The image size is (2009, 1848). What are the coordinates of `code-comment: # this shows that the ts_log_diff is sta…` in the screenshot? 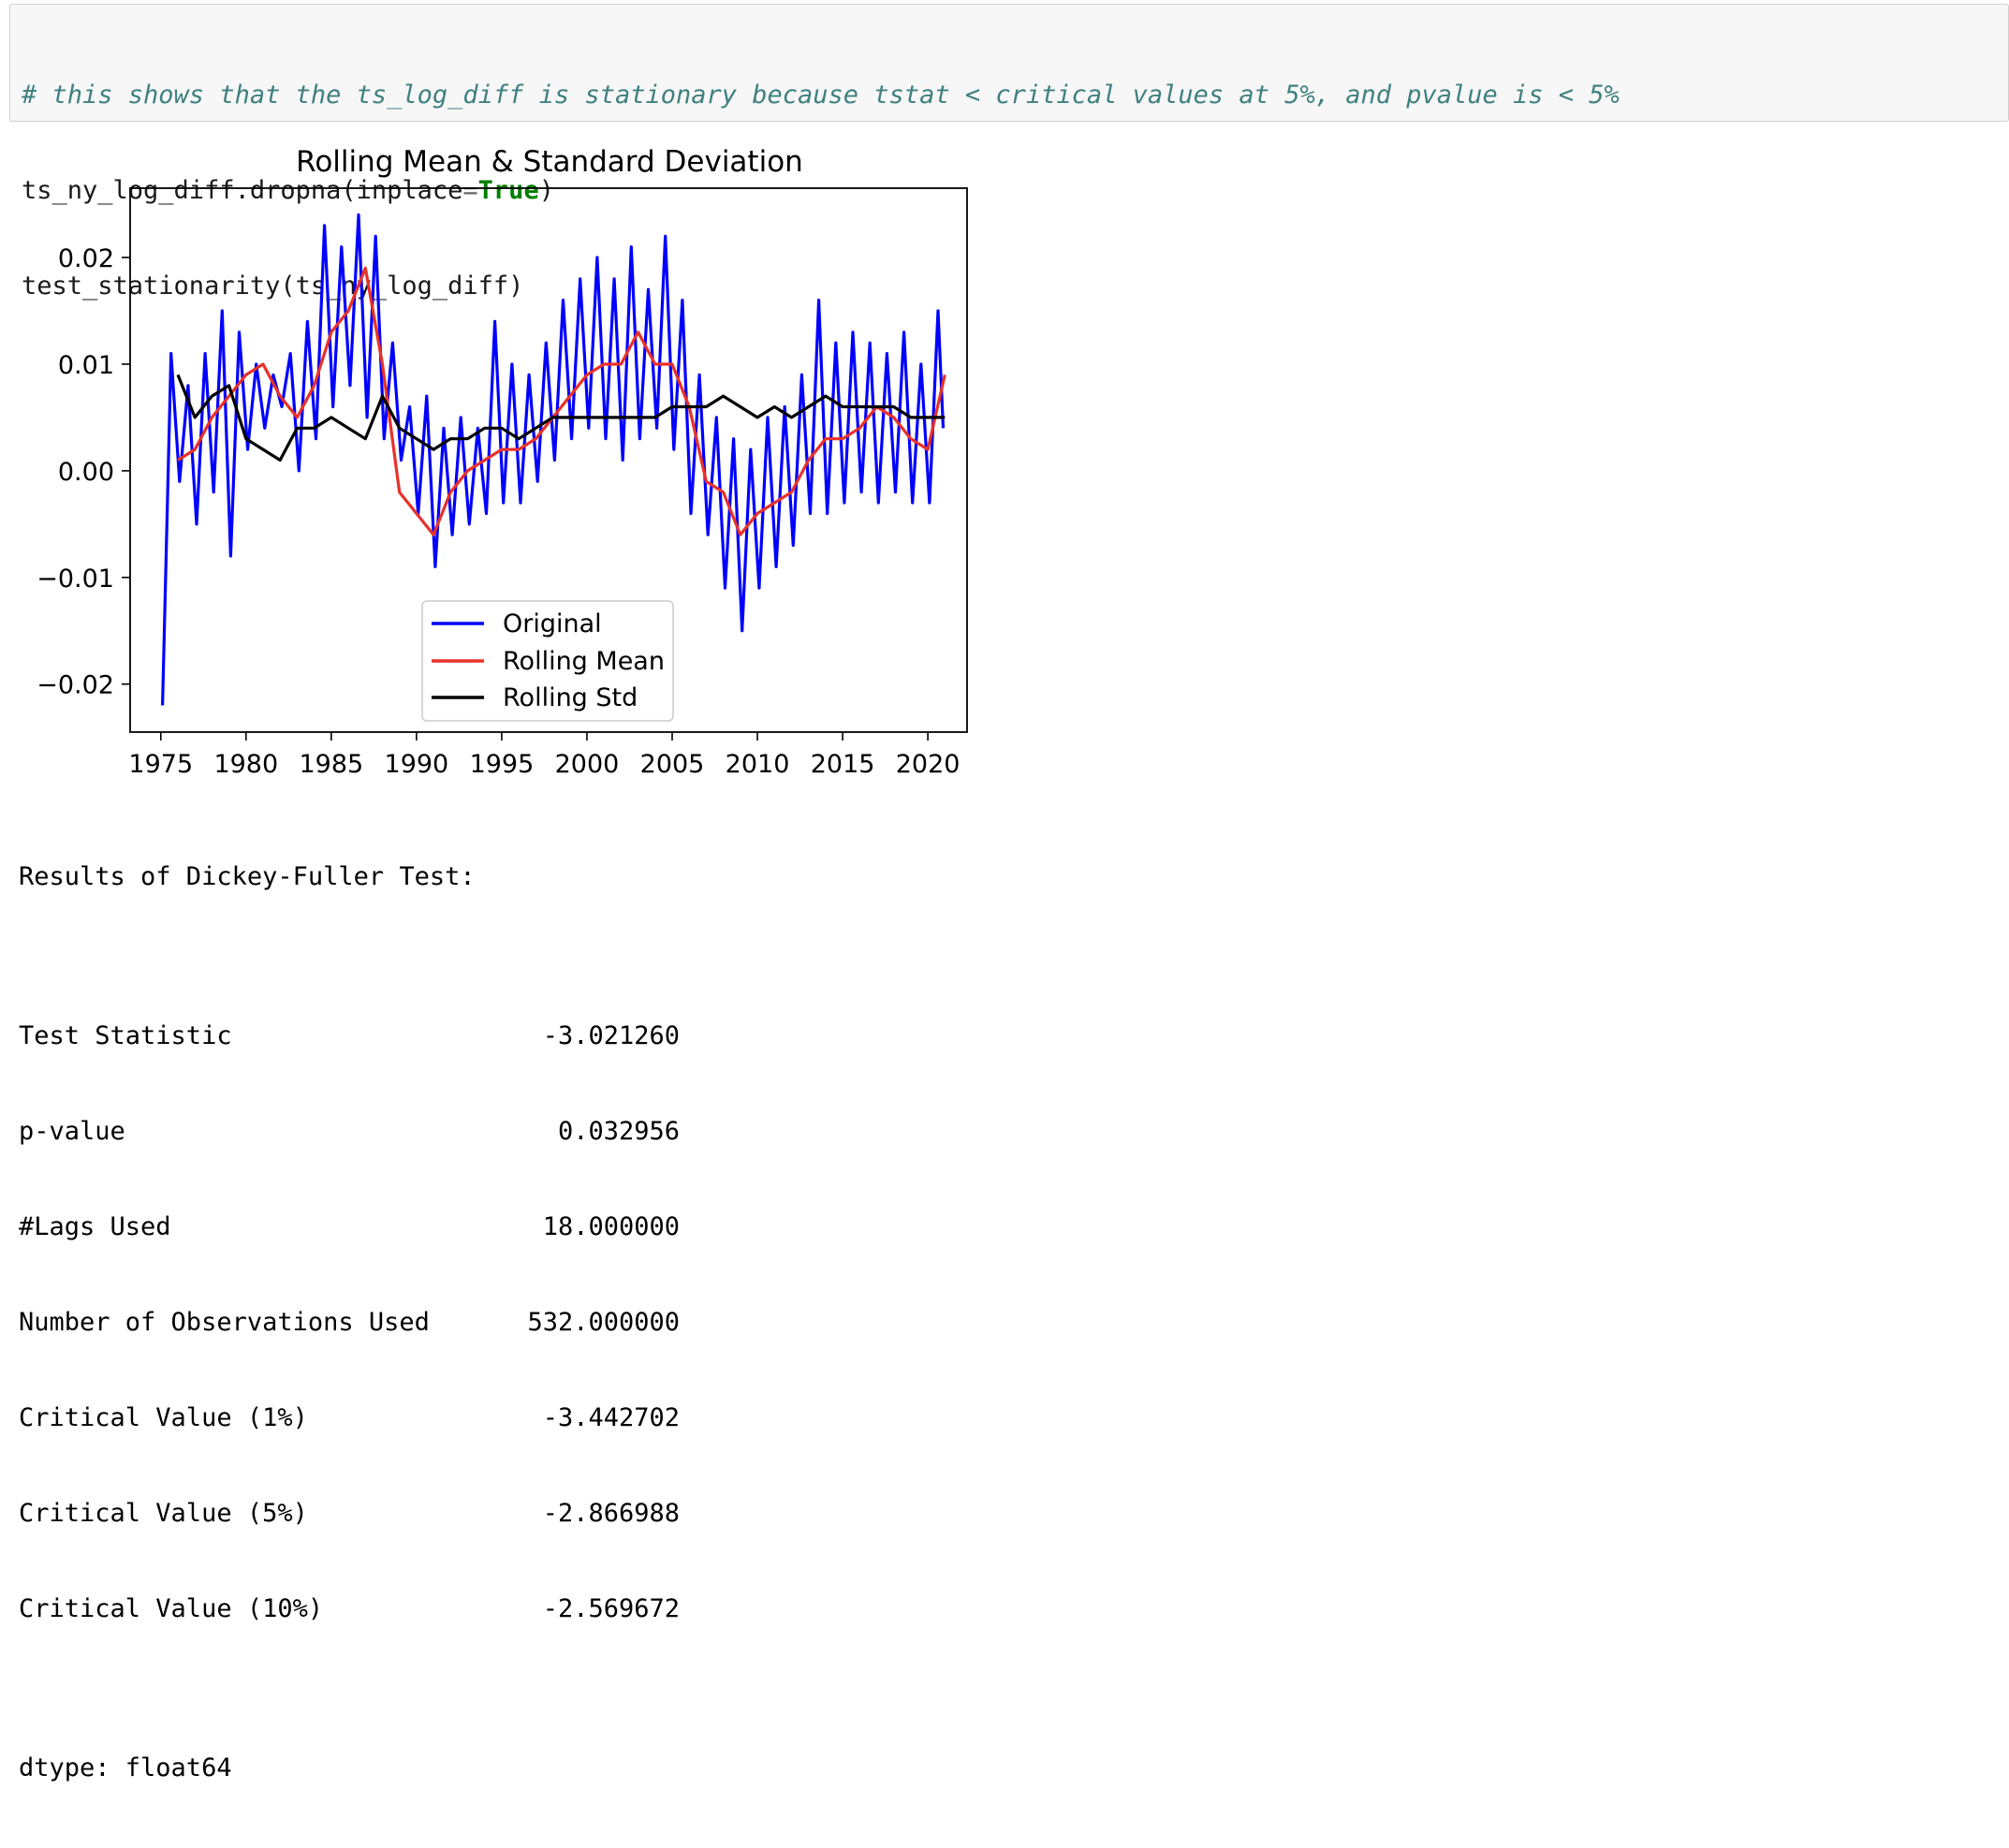 It's located at (821, 95).